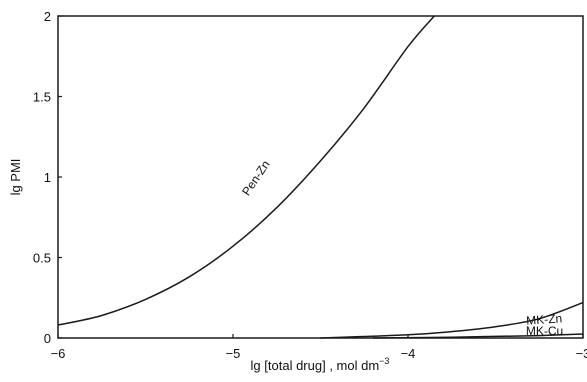 The width and height of the screenshot is (587, 382). I want to click on curve-label-mk-zn: MK-Zn, so click(544, 319).